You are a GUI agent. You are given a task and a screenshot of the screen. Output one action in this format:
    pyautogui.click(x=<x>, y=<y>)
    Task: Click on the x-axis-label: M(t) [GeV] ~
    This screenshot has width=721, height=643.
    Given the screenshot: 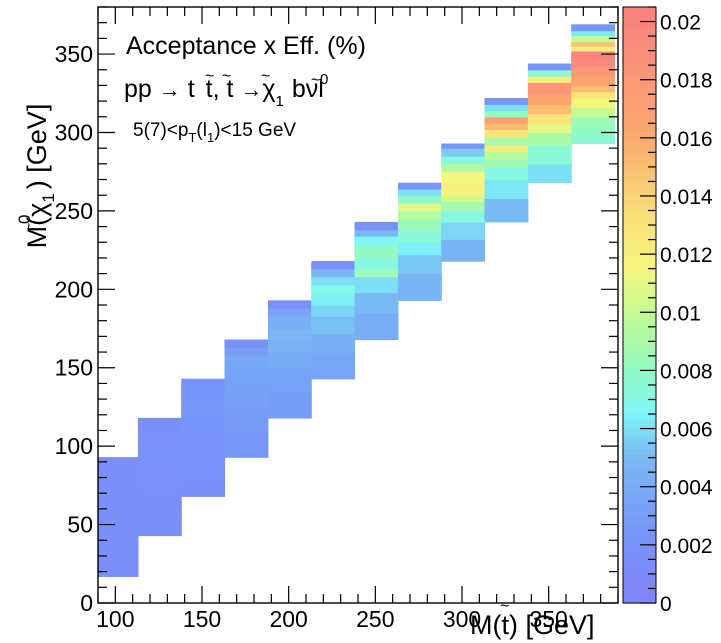 What is the action you would take?
    pyautogui.click(x=532, y=619)
    